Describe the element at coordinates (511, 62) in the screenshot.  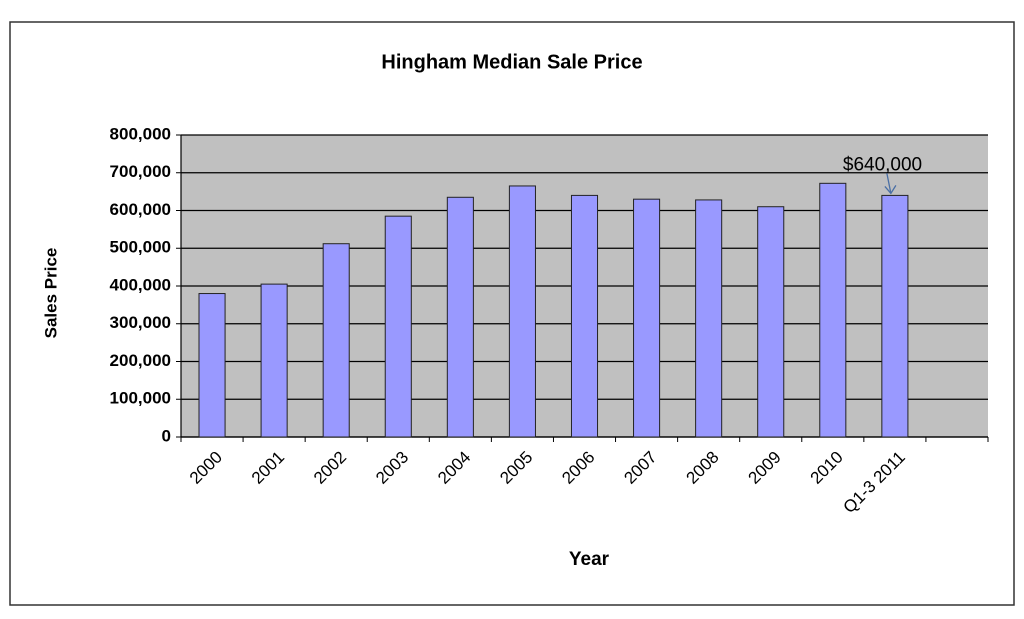
I see `chart-title: Hingham Median Sale Price` at that location.